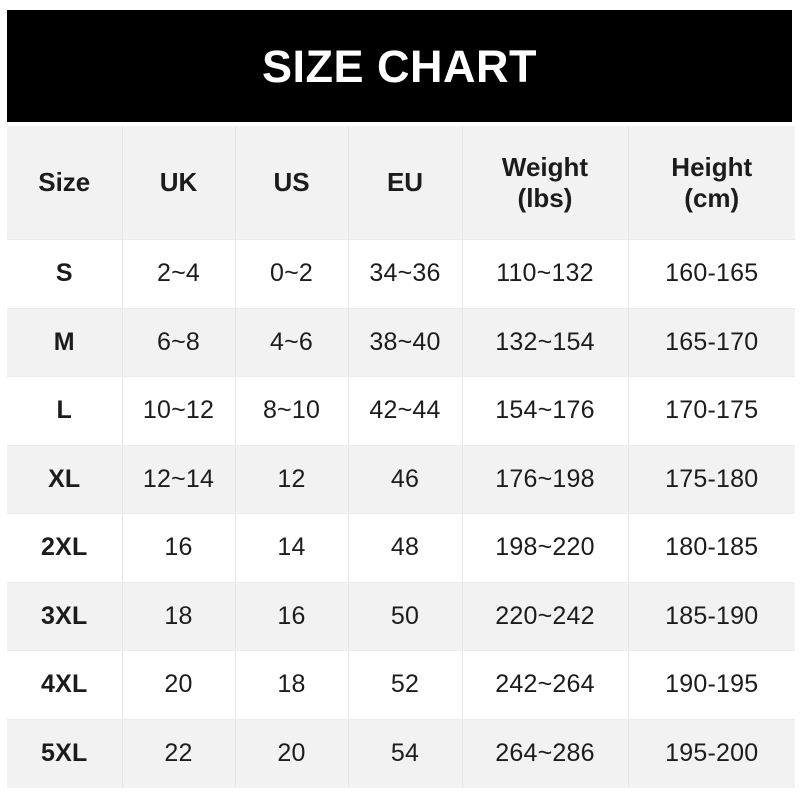 The image size is (800, 800). Describe the element at coordinates (292, 479) in the screenshot. I see `cell-us: 12` at that location.